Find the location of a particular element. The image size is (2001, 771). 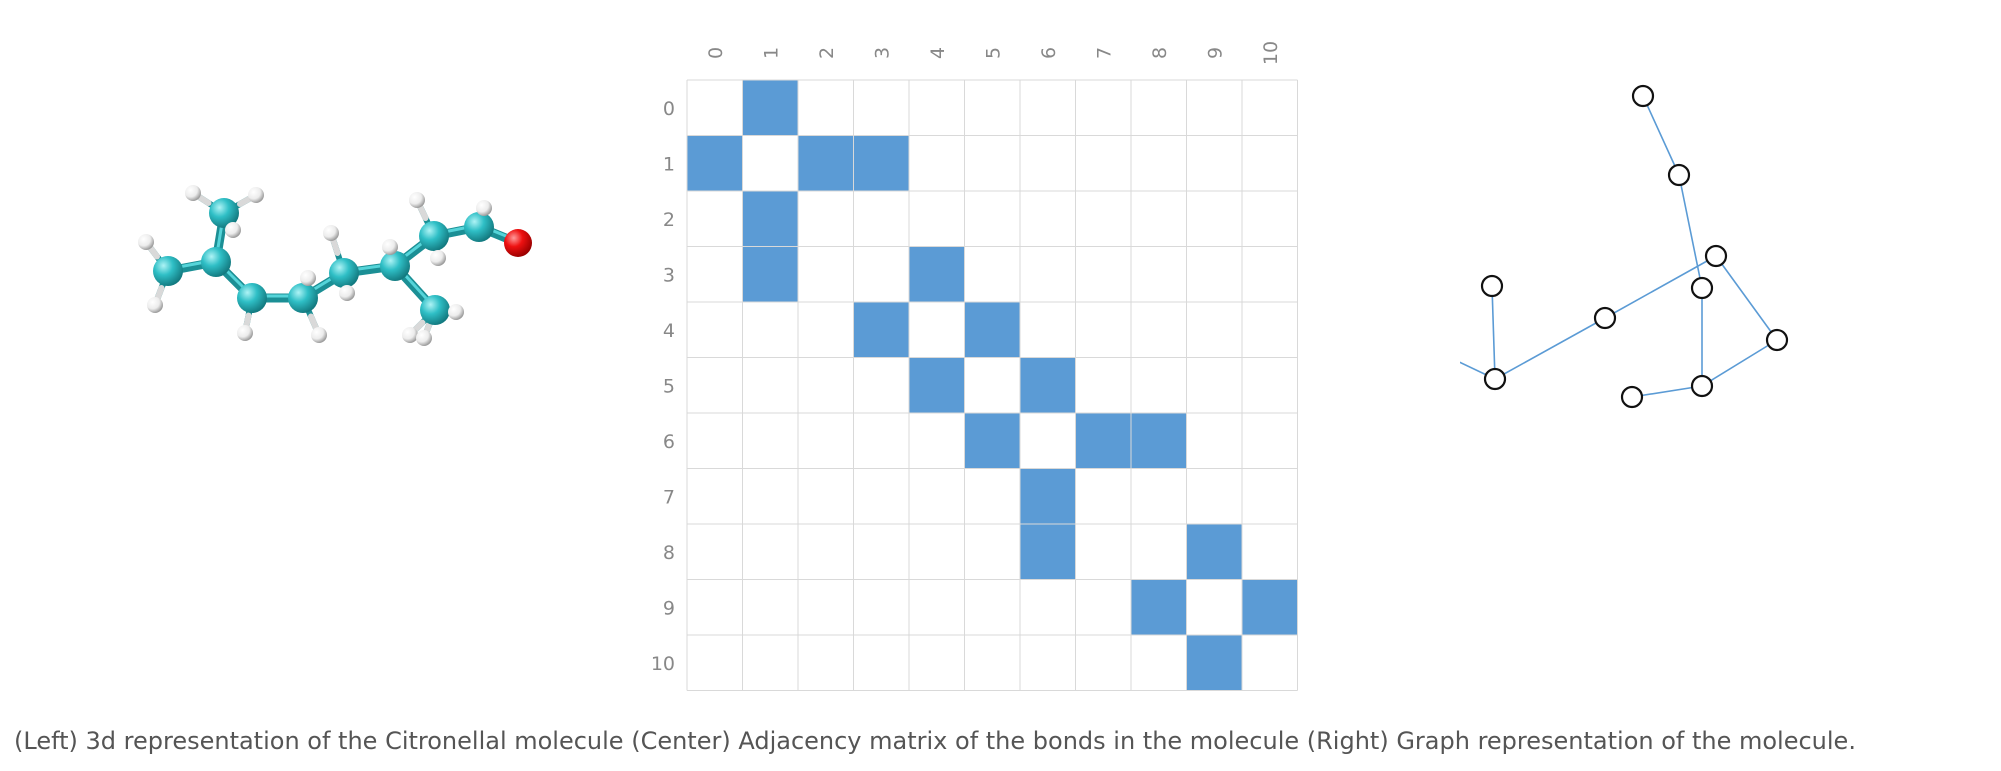

matrix-row-label: 0 is located at coordinates (669, 109).